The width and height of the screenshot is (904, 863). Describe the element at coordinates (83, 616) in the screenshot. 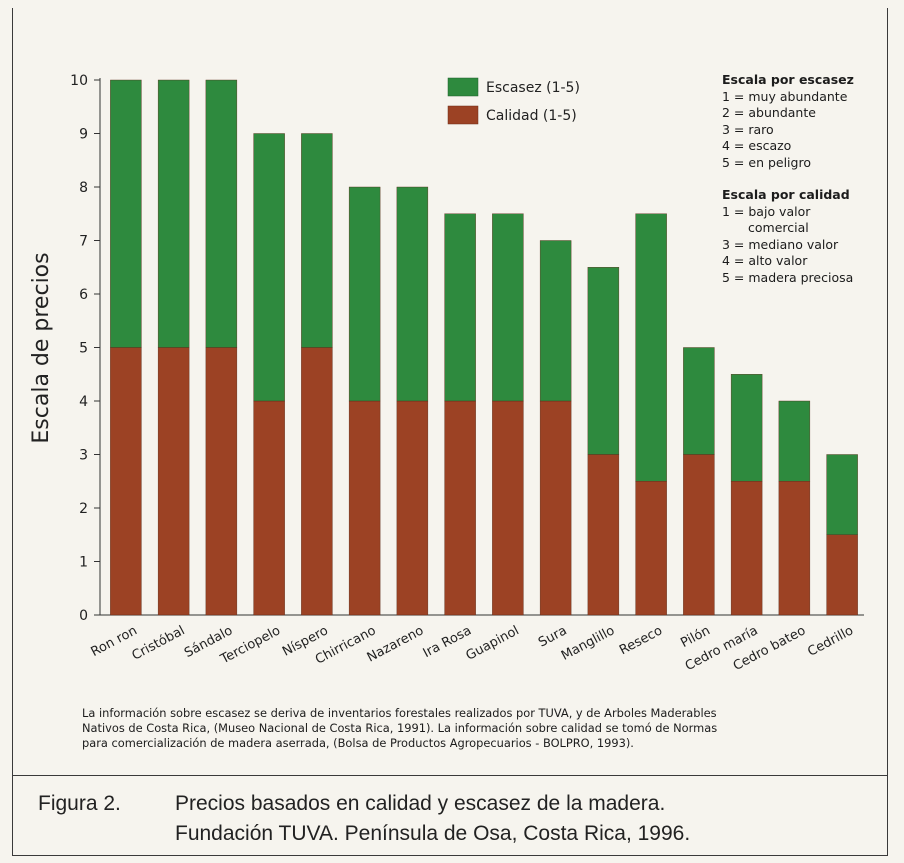

I see `y-tick-label: 0` at that location.